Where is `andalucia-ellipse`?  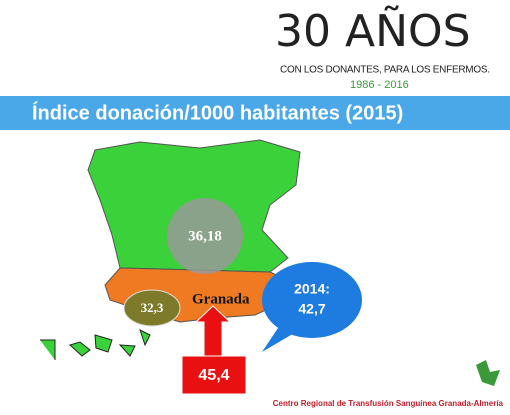
andalucia-ellipse is located at coordinates (152, 308).